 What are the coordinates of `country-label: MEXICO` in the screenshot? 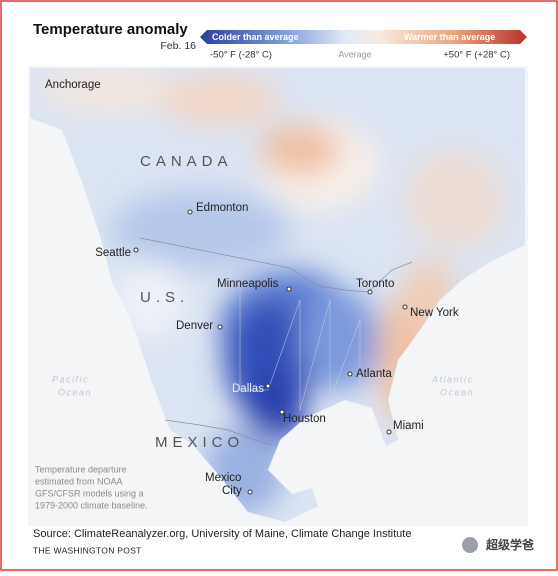 It's located at (199, 442).